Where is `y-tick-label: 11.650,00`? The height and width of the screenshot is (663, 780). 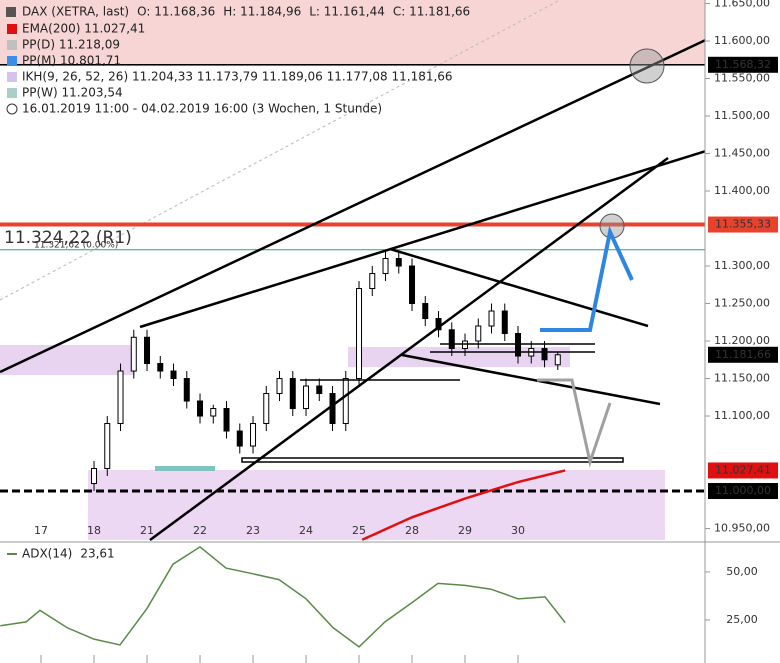 y-tick-label: 11.650,00 is located at coordinates (742, 5).